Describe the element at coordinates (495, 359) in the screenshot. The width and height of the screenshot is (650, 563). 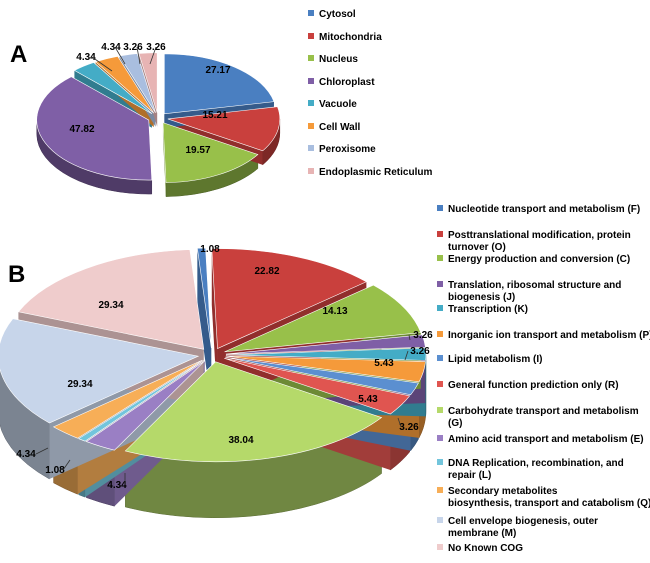
I see `pie-b-legend-label-6: Lipid metabolism (I)` at that location.